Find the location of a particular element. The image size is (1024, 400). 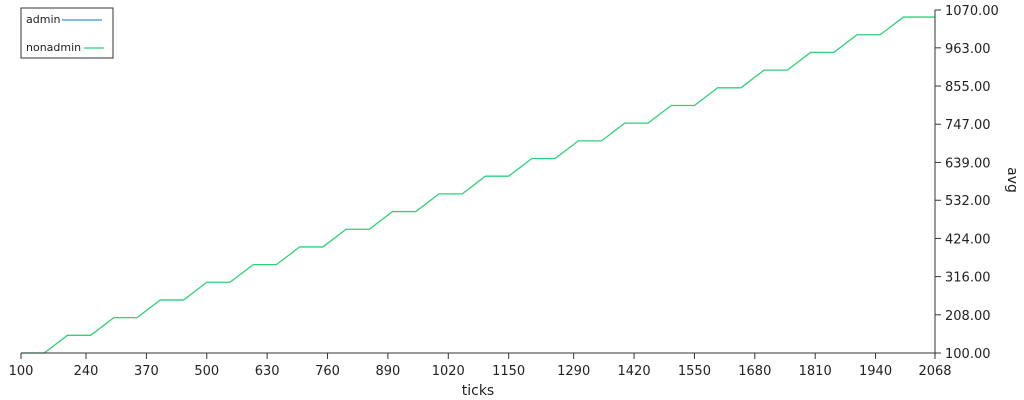

legend: admin nonadmin is located at coordinates (67, 33).